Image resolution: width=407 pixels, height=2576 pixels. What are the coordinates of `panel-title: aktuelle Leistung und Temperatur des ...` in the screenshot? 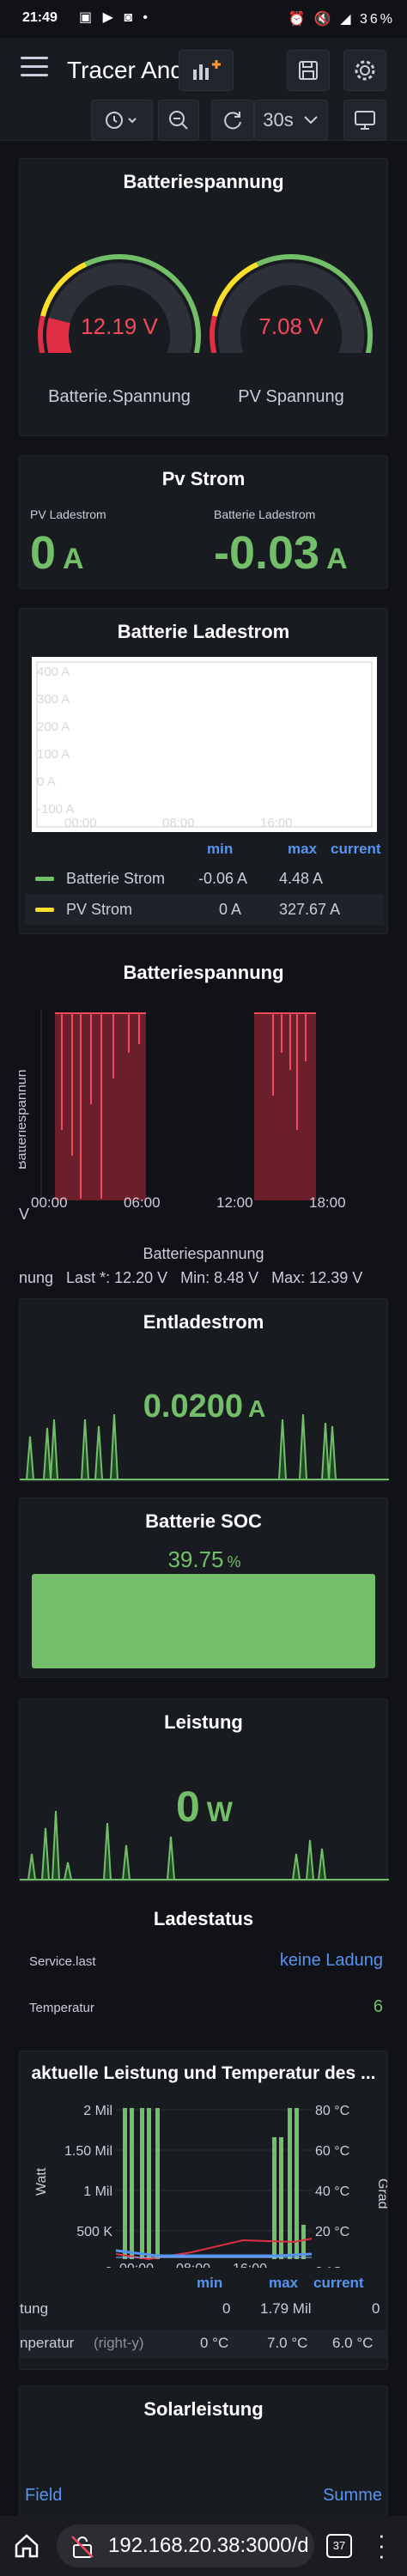 It's located at (203, 2073).